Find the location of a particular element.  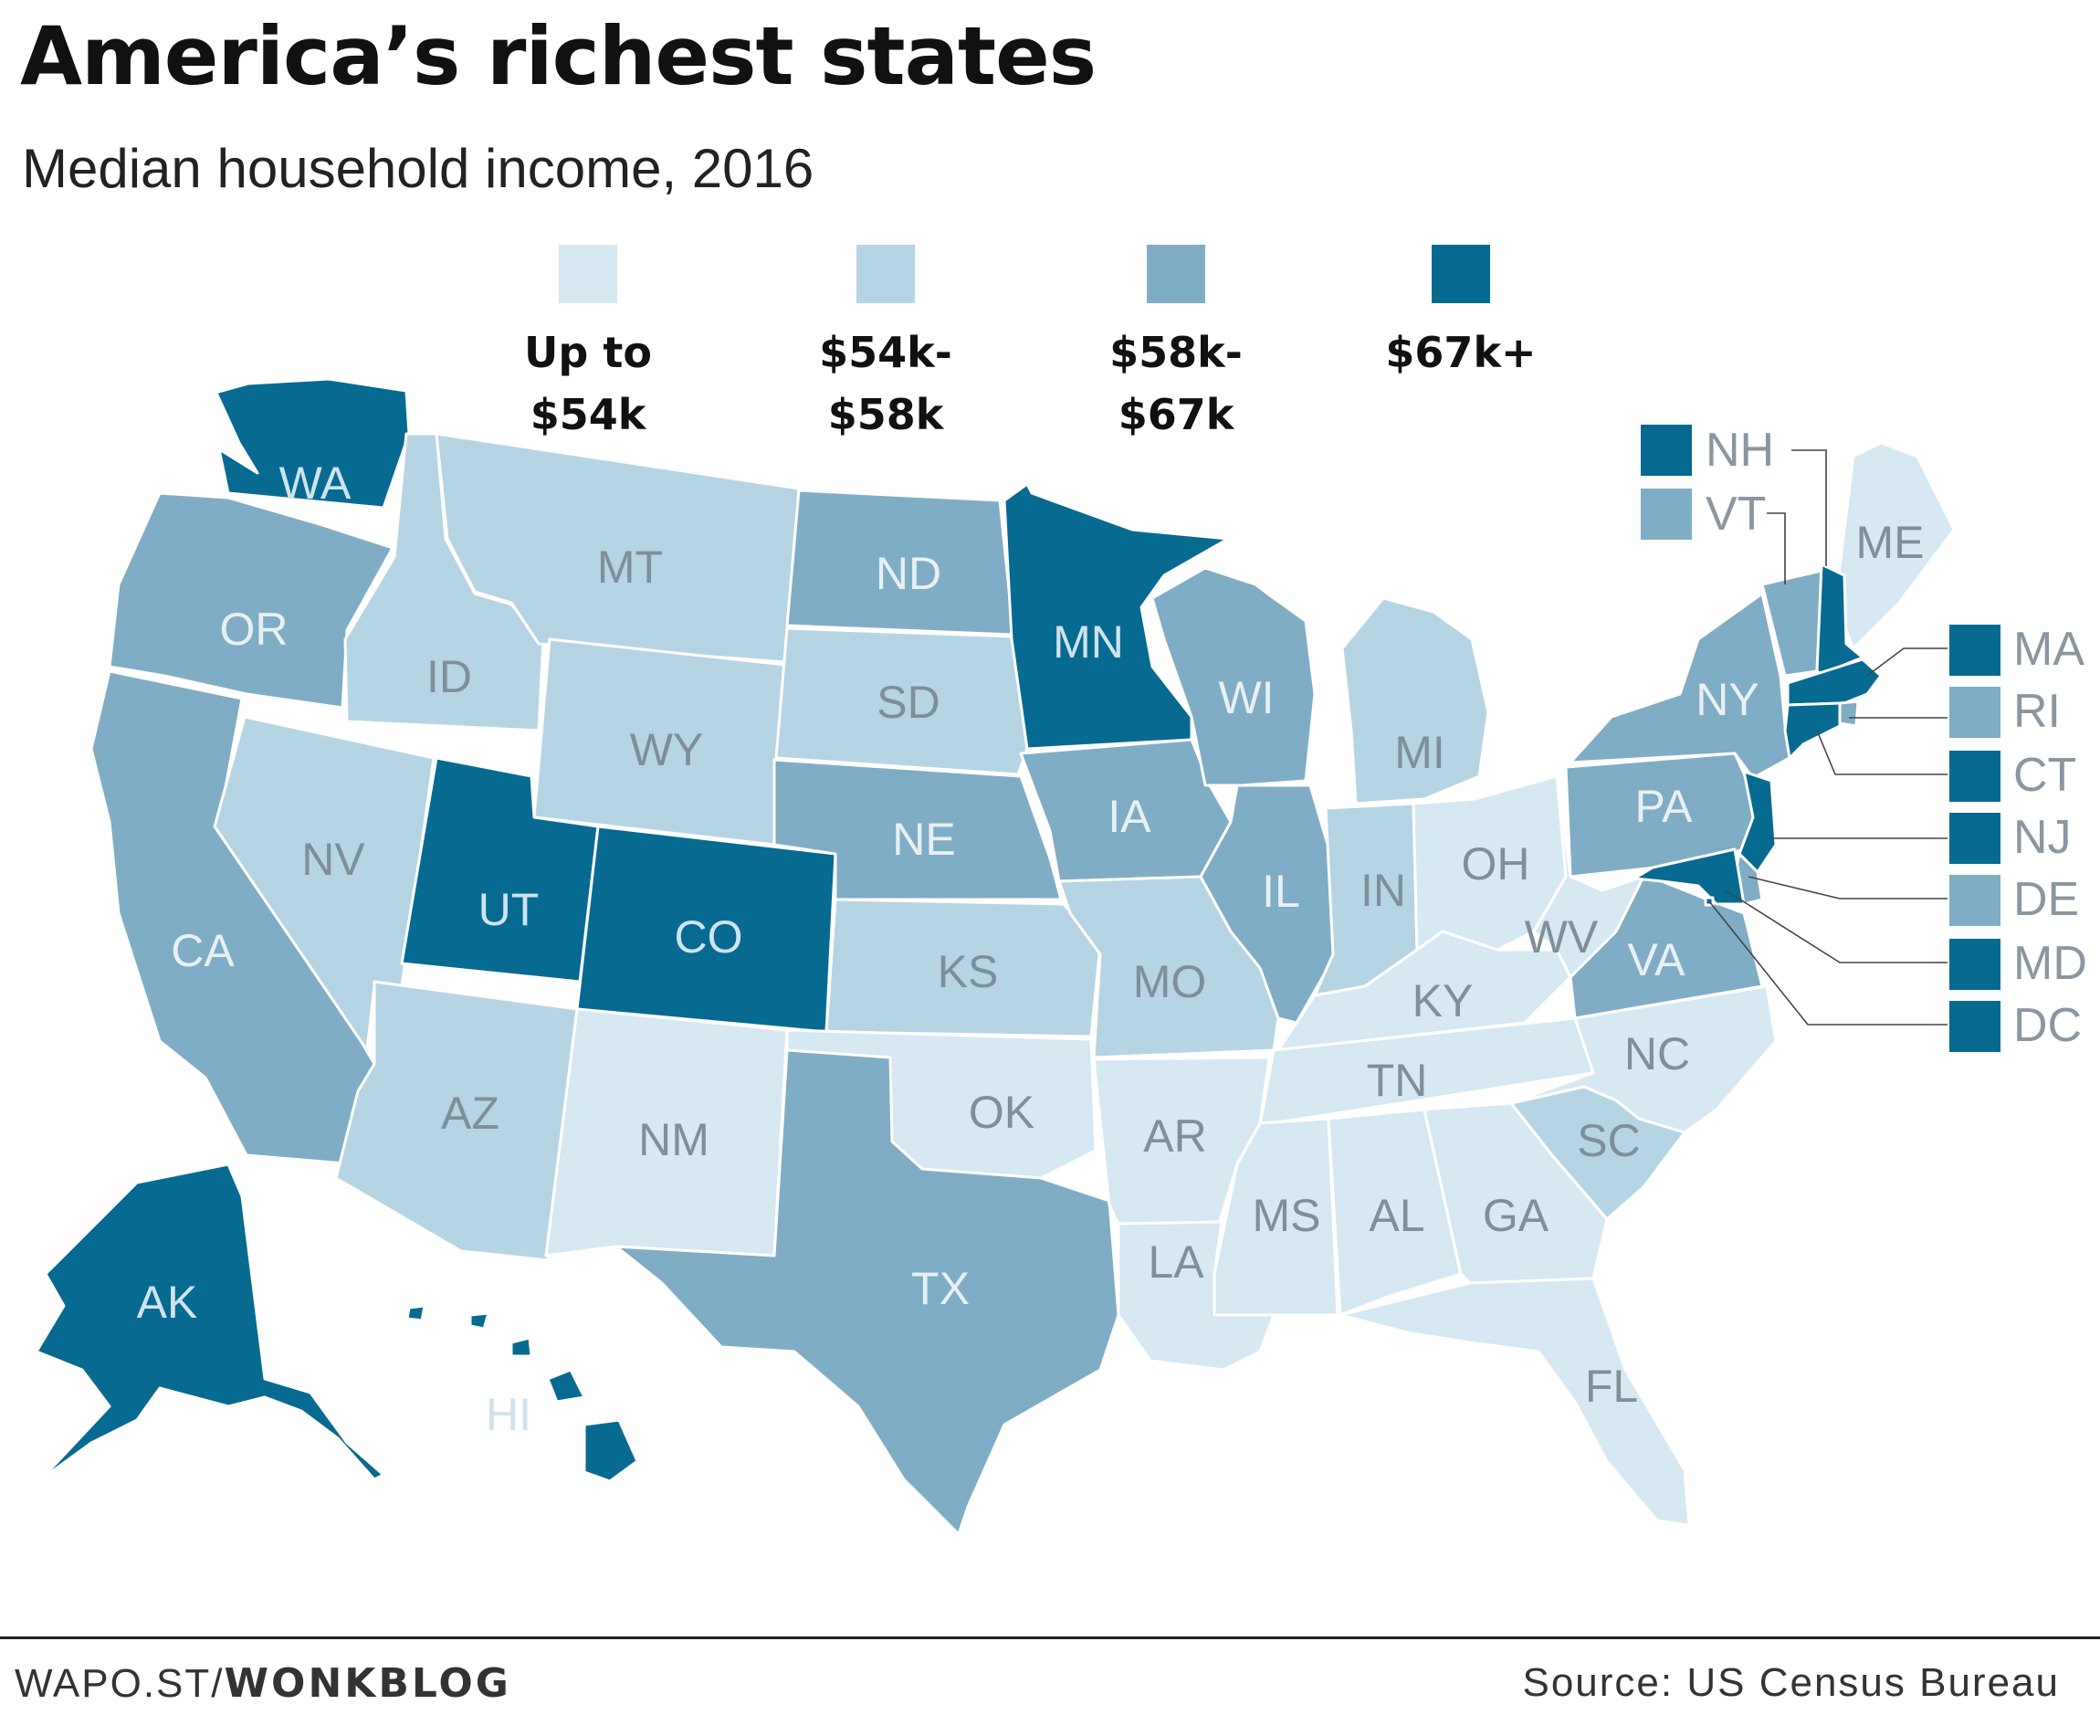

source-note: Source: US Census Bureau is located at coordinates (1791, 1682).